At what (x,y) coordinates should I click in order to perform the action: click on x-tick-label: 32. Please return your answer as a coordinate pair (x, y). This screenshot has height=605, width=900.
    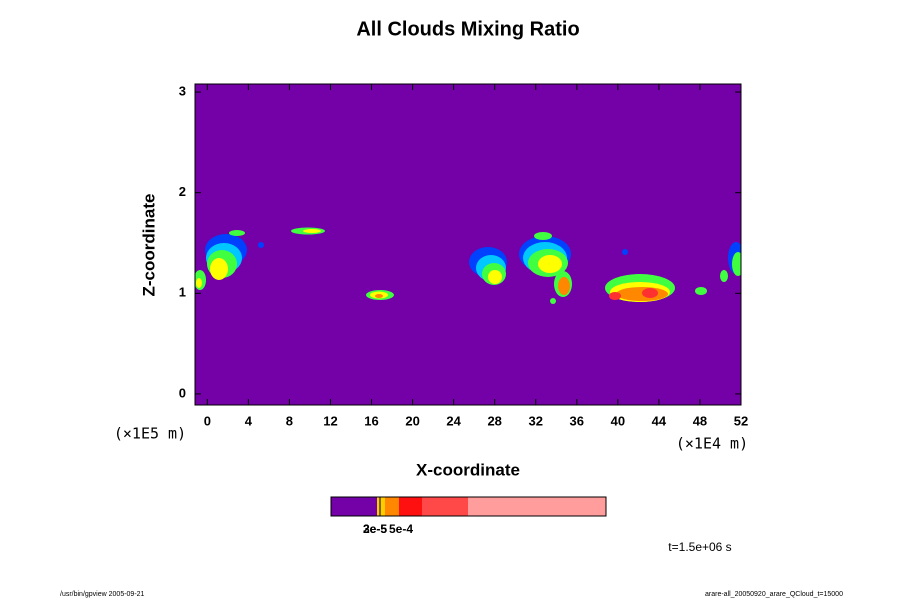
    Looking at the image, I should click on (536, 420).